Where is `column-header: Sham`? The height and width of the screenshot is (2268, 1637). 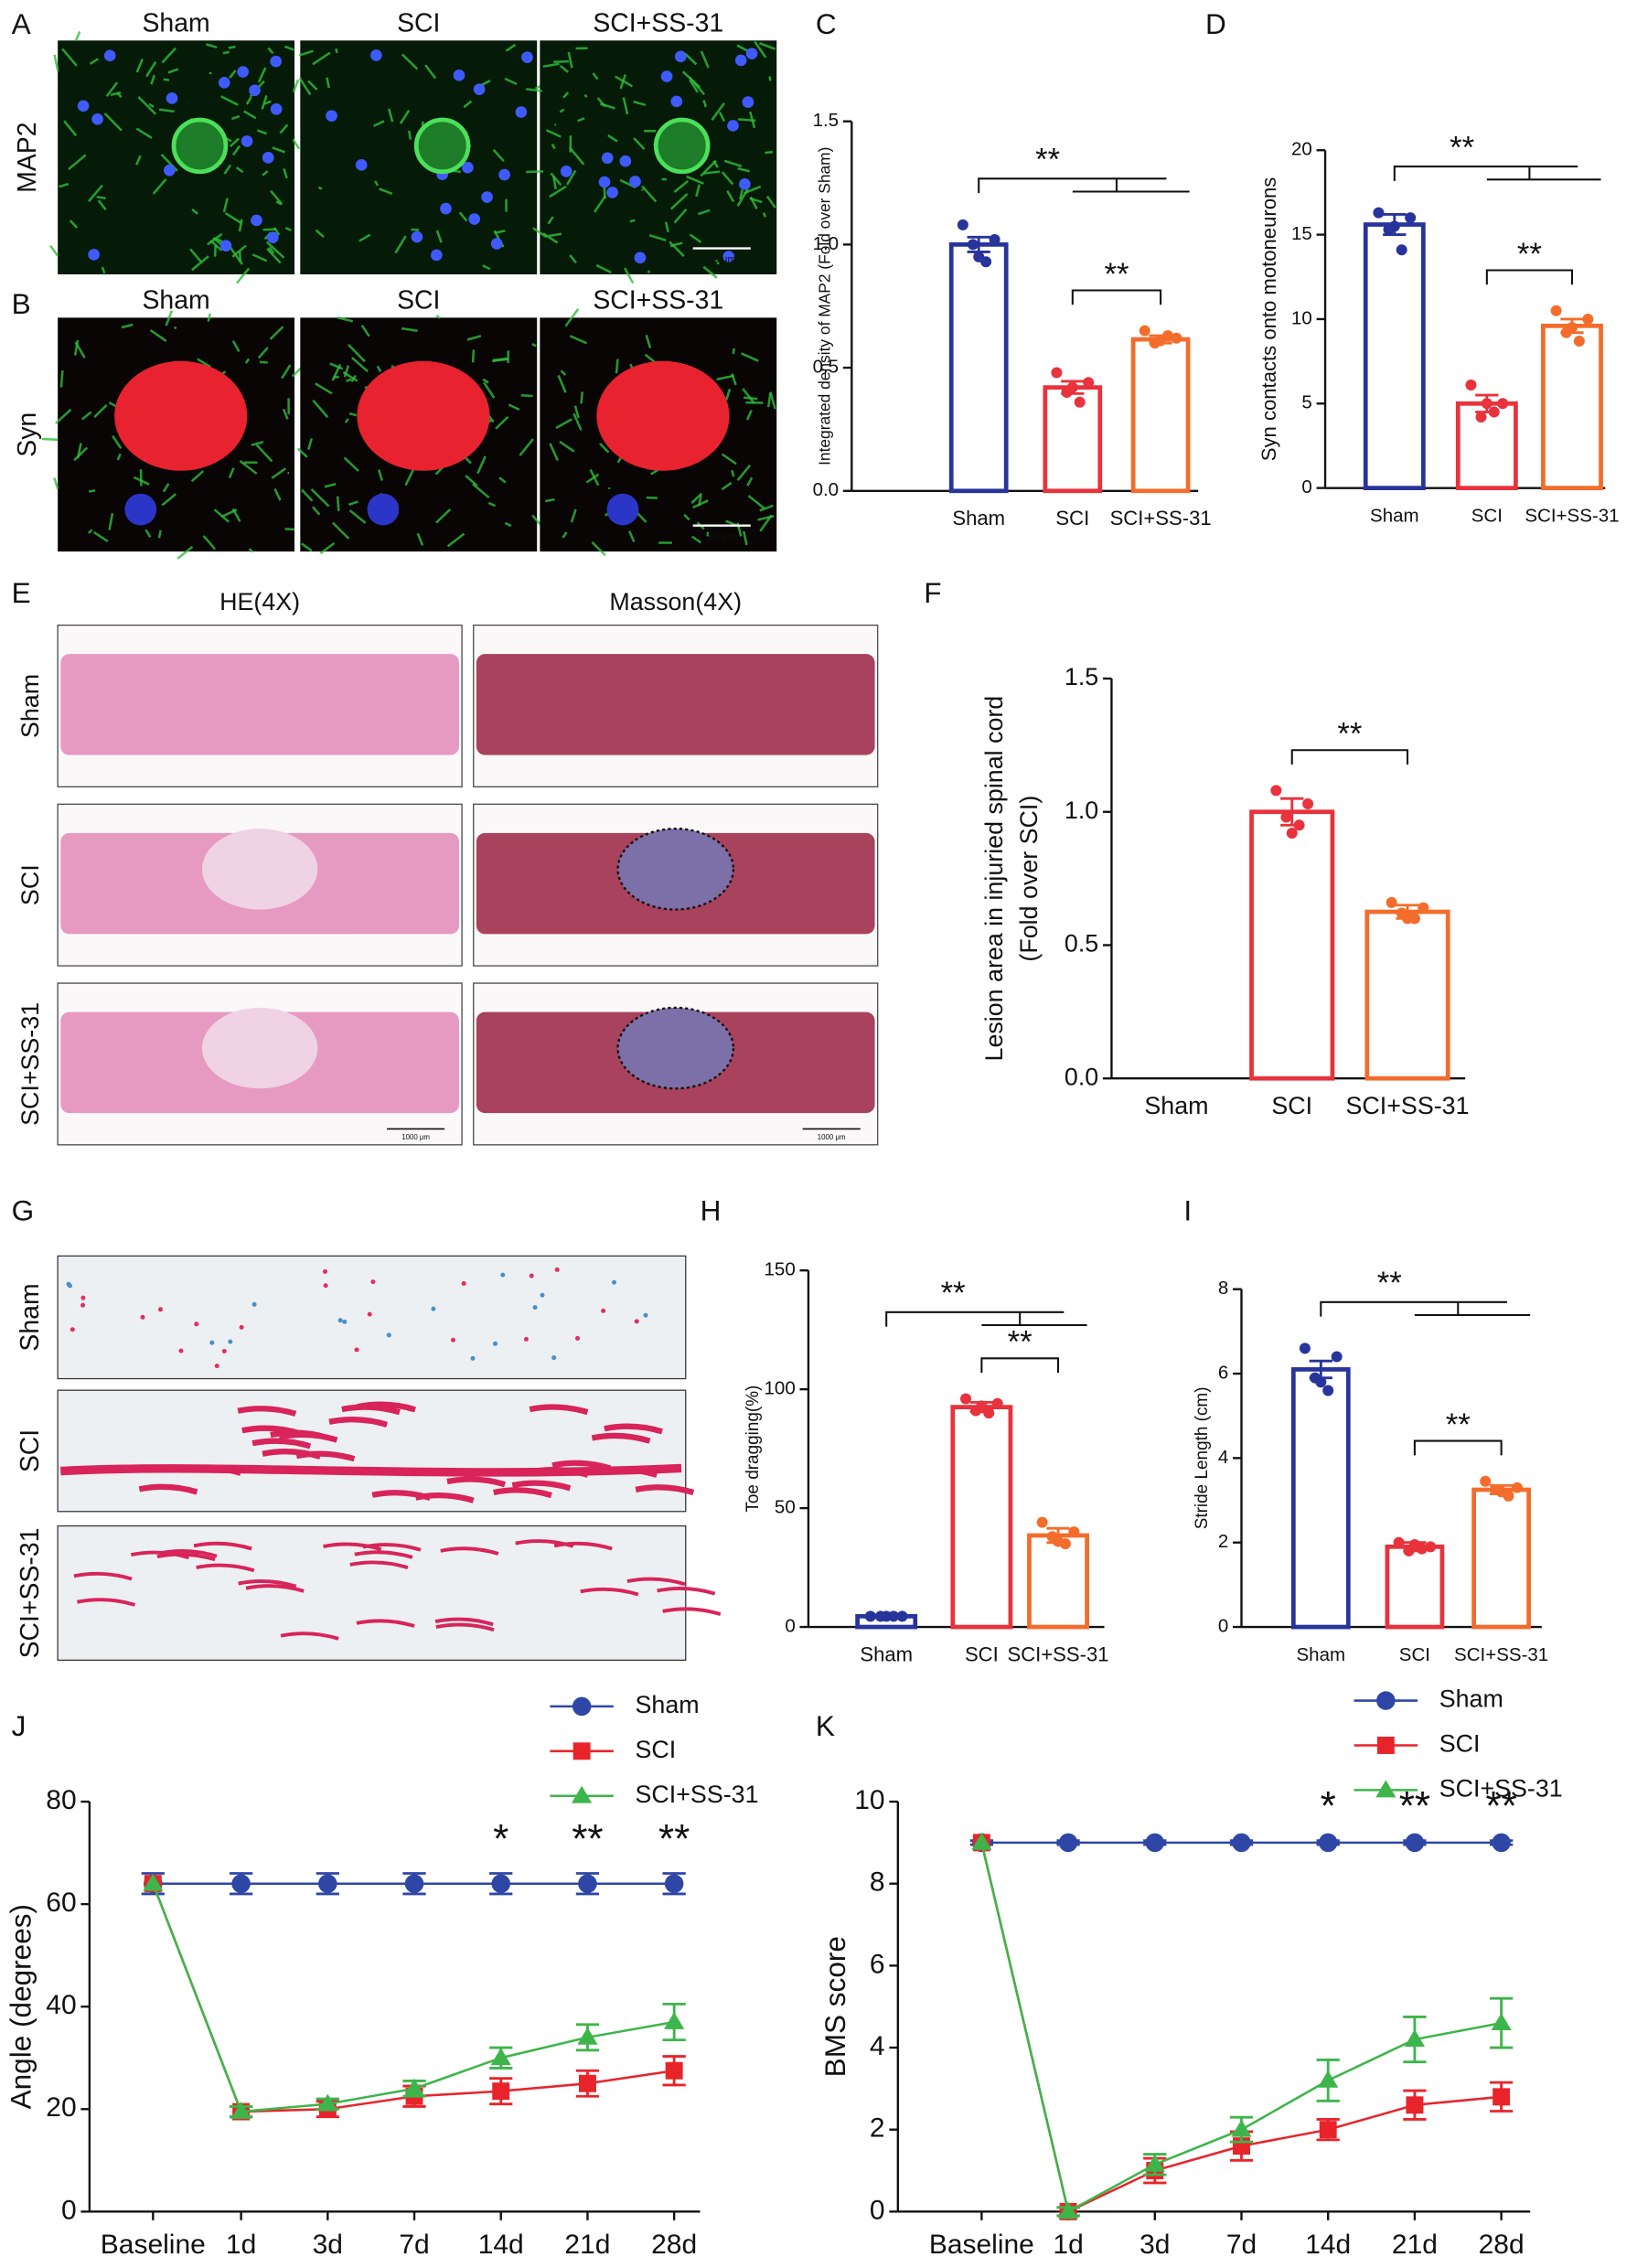 column-header: Sham is located at coordinates (175, 22).